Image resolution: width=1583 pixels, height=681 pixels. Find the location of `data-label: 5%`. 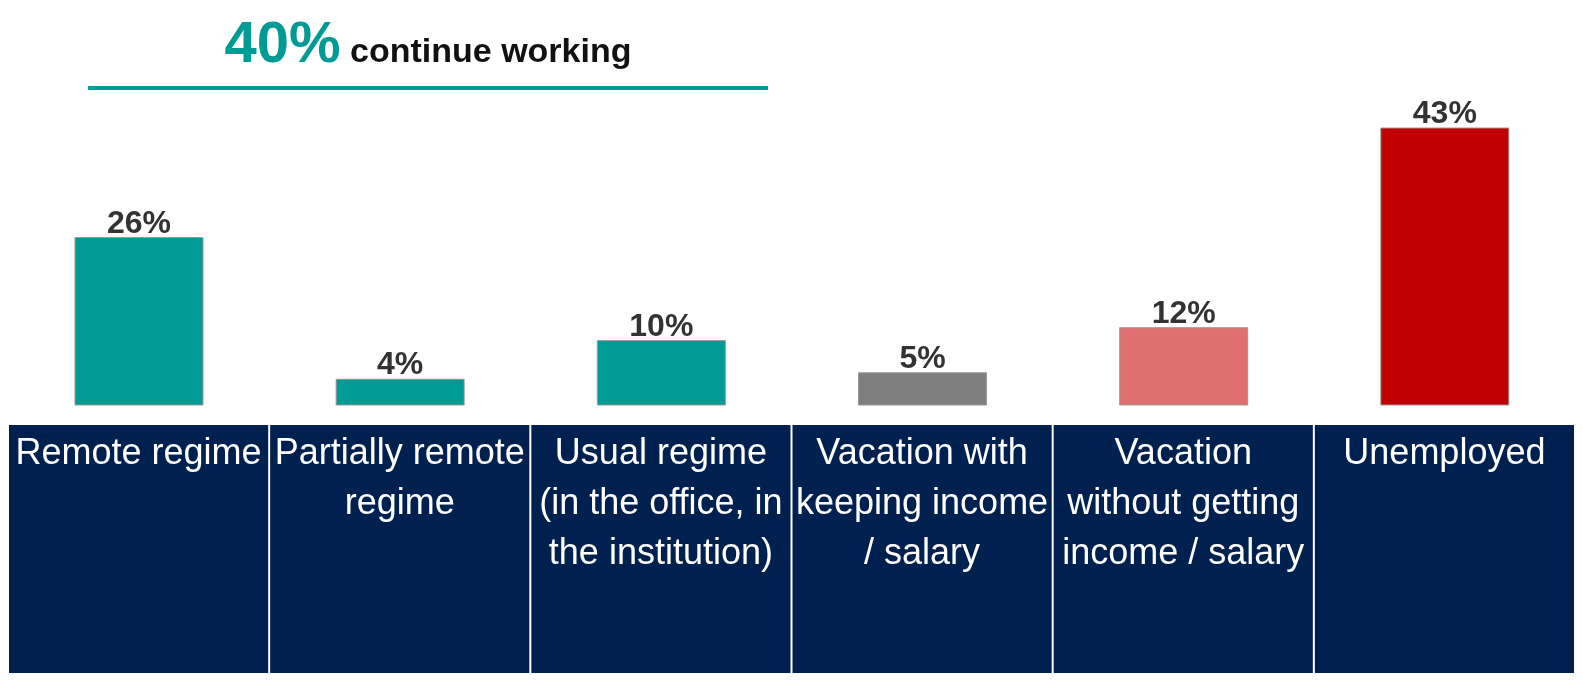

data-label: 5% is located at coordinates (922, 356).